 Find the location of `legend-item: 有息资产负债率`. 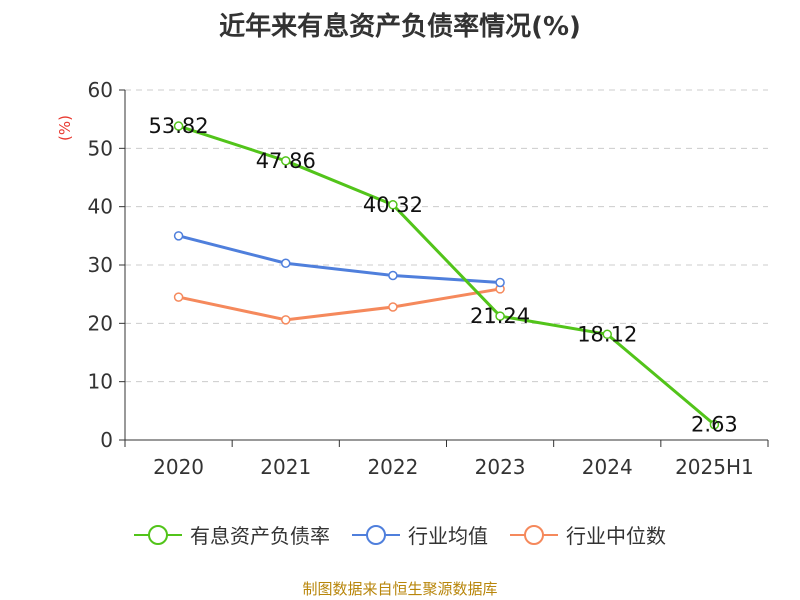

legend-item: 有息资产负债率 is located at coordinates (232, 534).